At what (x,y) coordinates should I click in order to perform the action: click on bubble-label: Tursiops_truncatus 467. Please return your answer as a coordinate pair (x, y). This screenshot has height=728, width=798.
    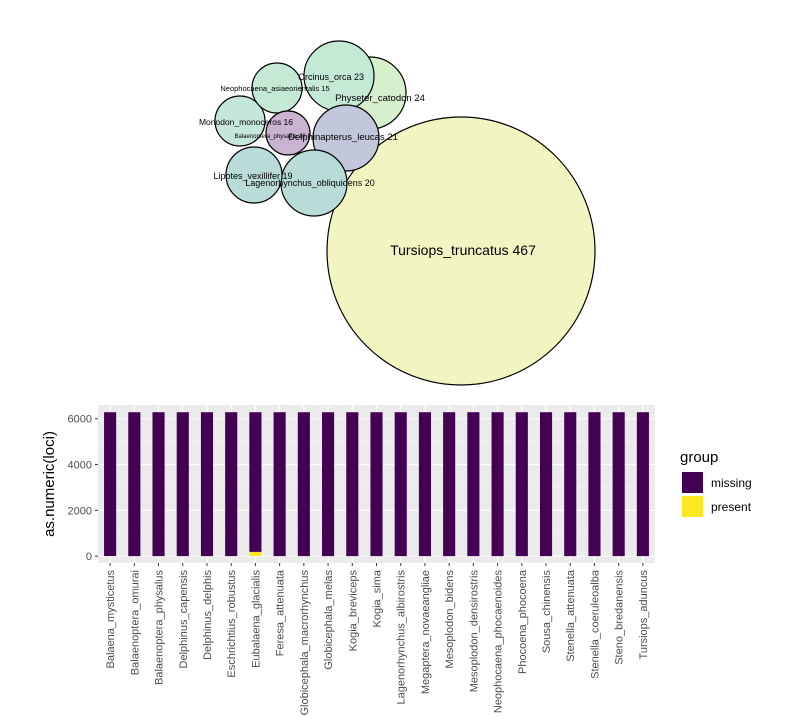
    Looking at the image, I should click on (463, 250).